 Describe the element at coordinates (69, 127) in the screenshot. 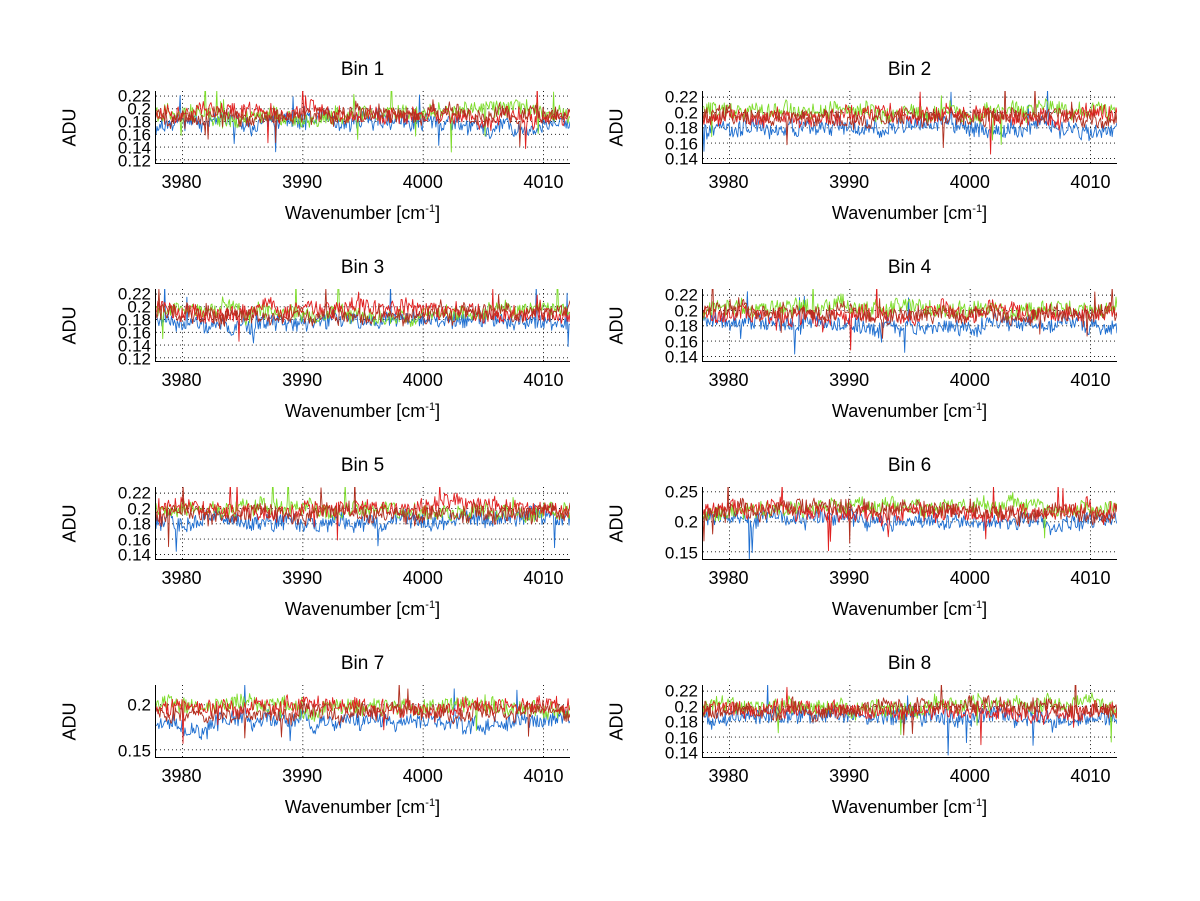

I see `y-axis-label-1: ADU` at that location.